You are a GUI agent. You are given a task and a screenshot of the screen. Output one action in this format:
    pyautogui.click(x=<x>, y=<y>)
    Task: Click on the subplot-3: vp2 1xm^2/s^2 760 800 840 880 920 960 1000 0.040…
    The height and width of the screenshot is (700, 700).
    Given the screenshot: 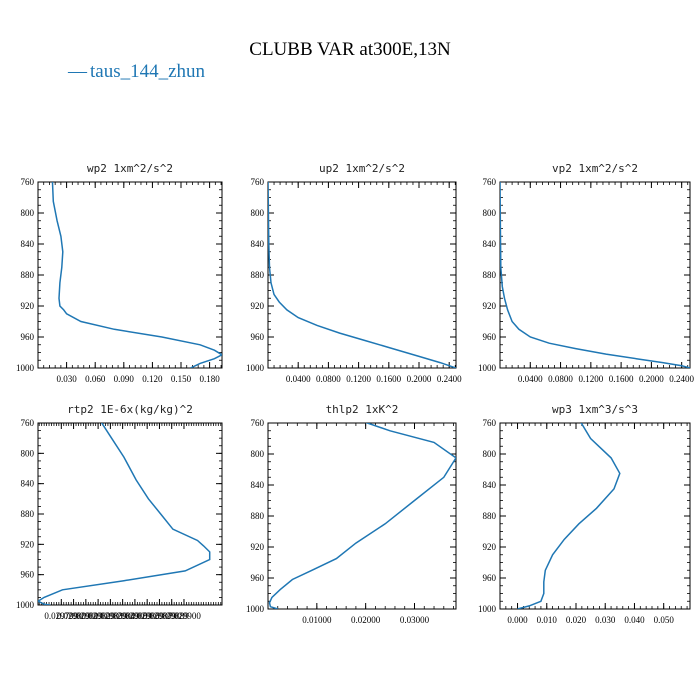 What is the action you would take?
    pyautogui.click(x=586, y=273)
    